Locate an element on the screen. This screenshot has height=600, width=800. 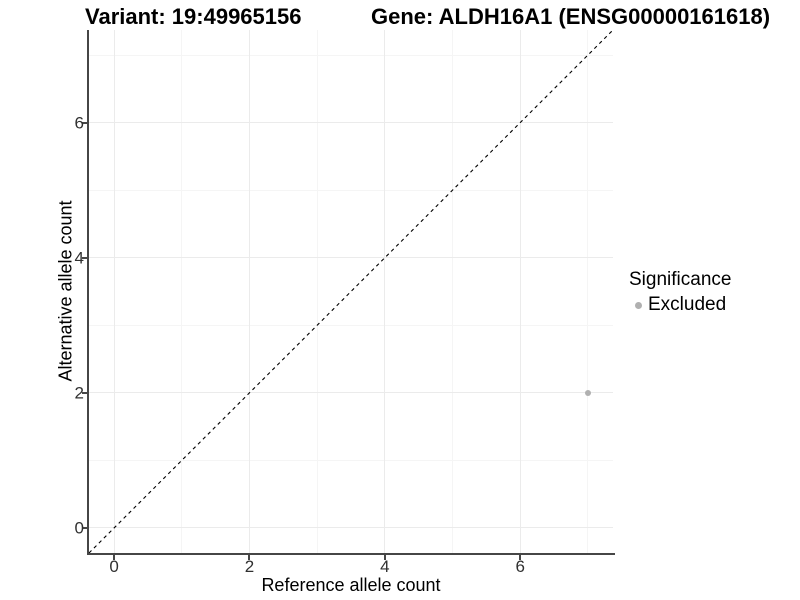
x-tick-label: 2 is located at coordinates (249, 566).